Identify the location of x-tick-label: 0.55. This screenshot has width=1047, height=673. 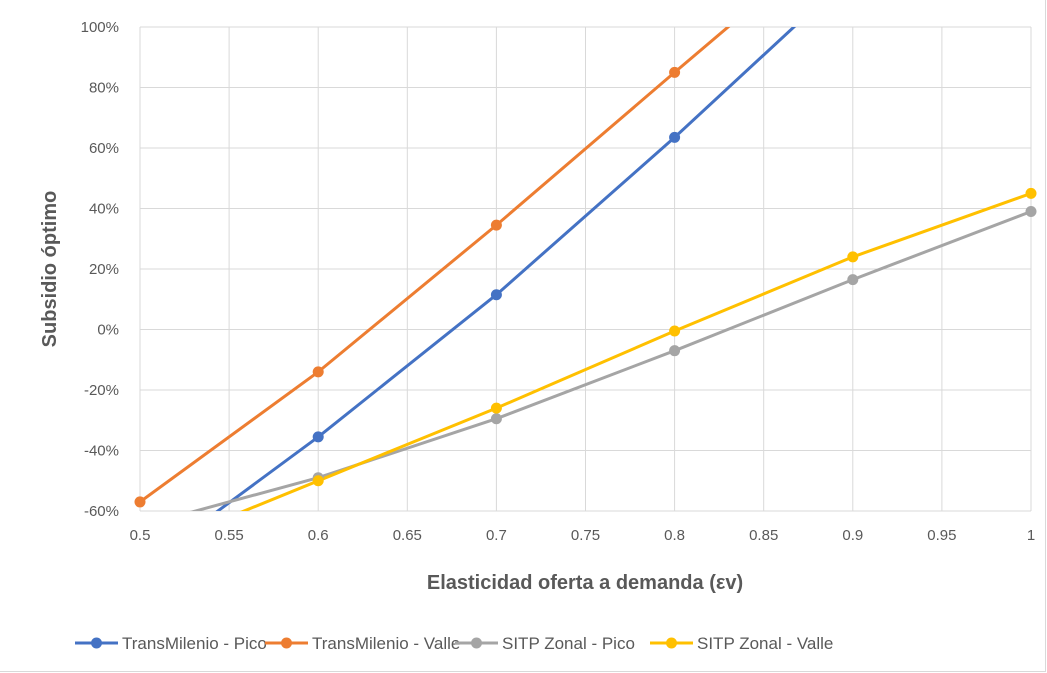
(228, 535).